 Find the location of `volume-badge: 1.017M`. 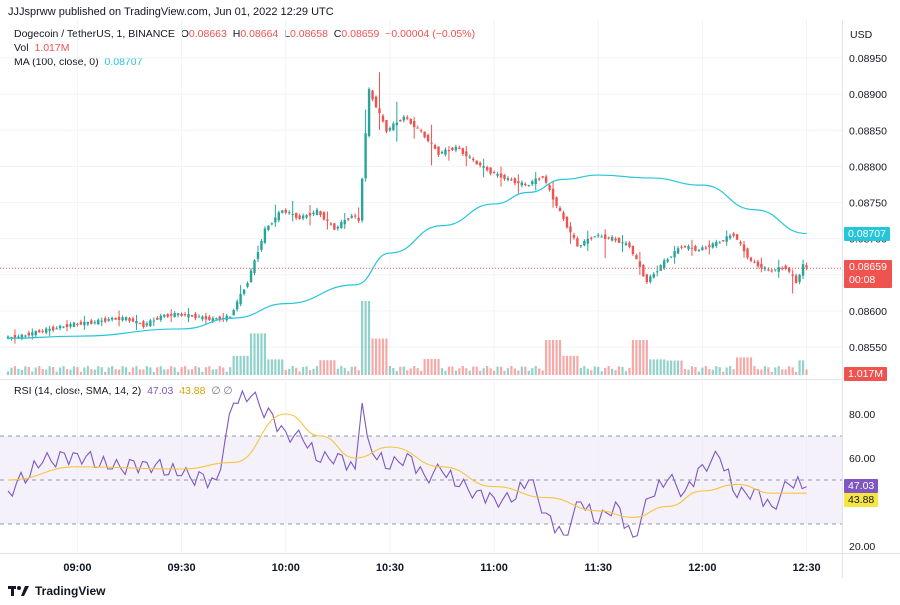

volume-badge: 1.017M is located at coordinates (866, 374).